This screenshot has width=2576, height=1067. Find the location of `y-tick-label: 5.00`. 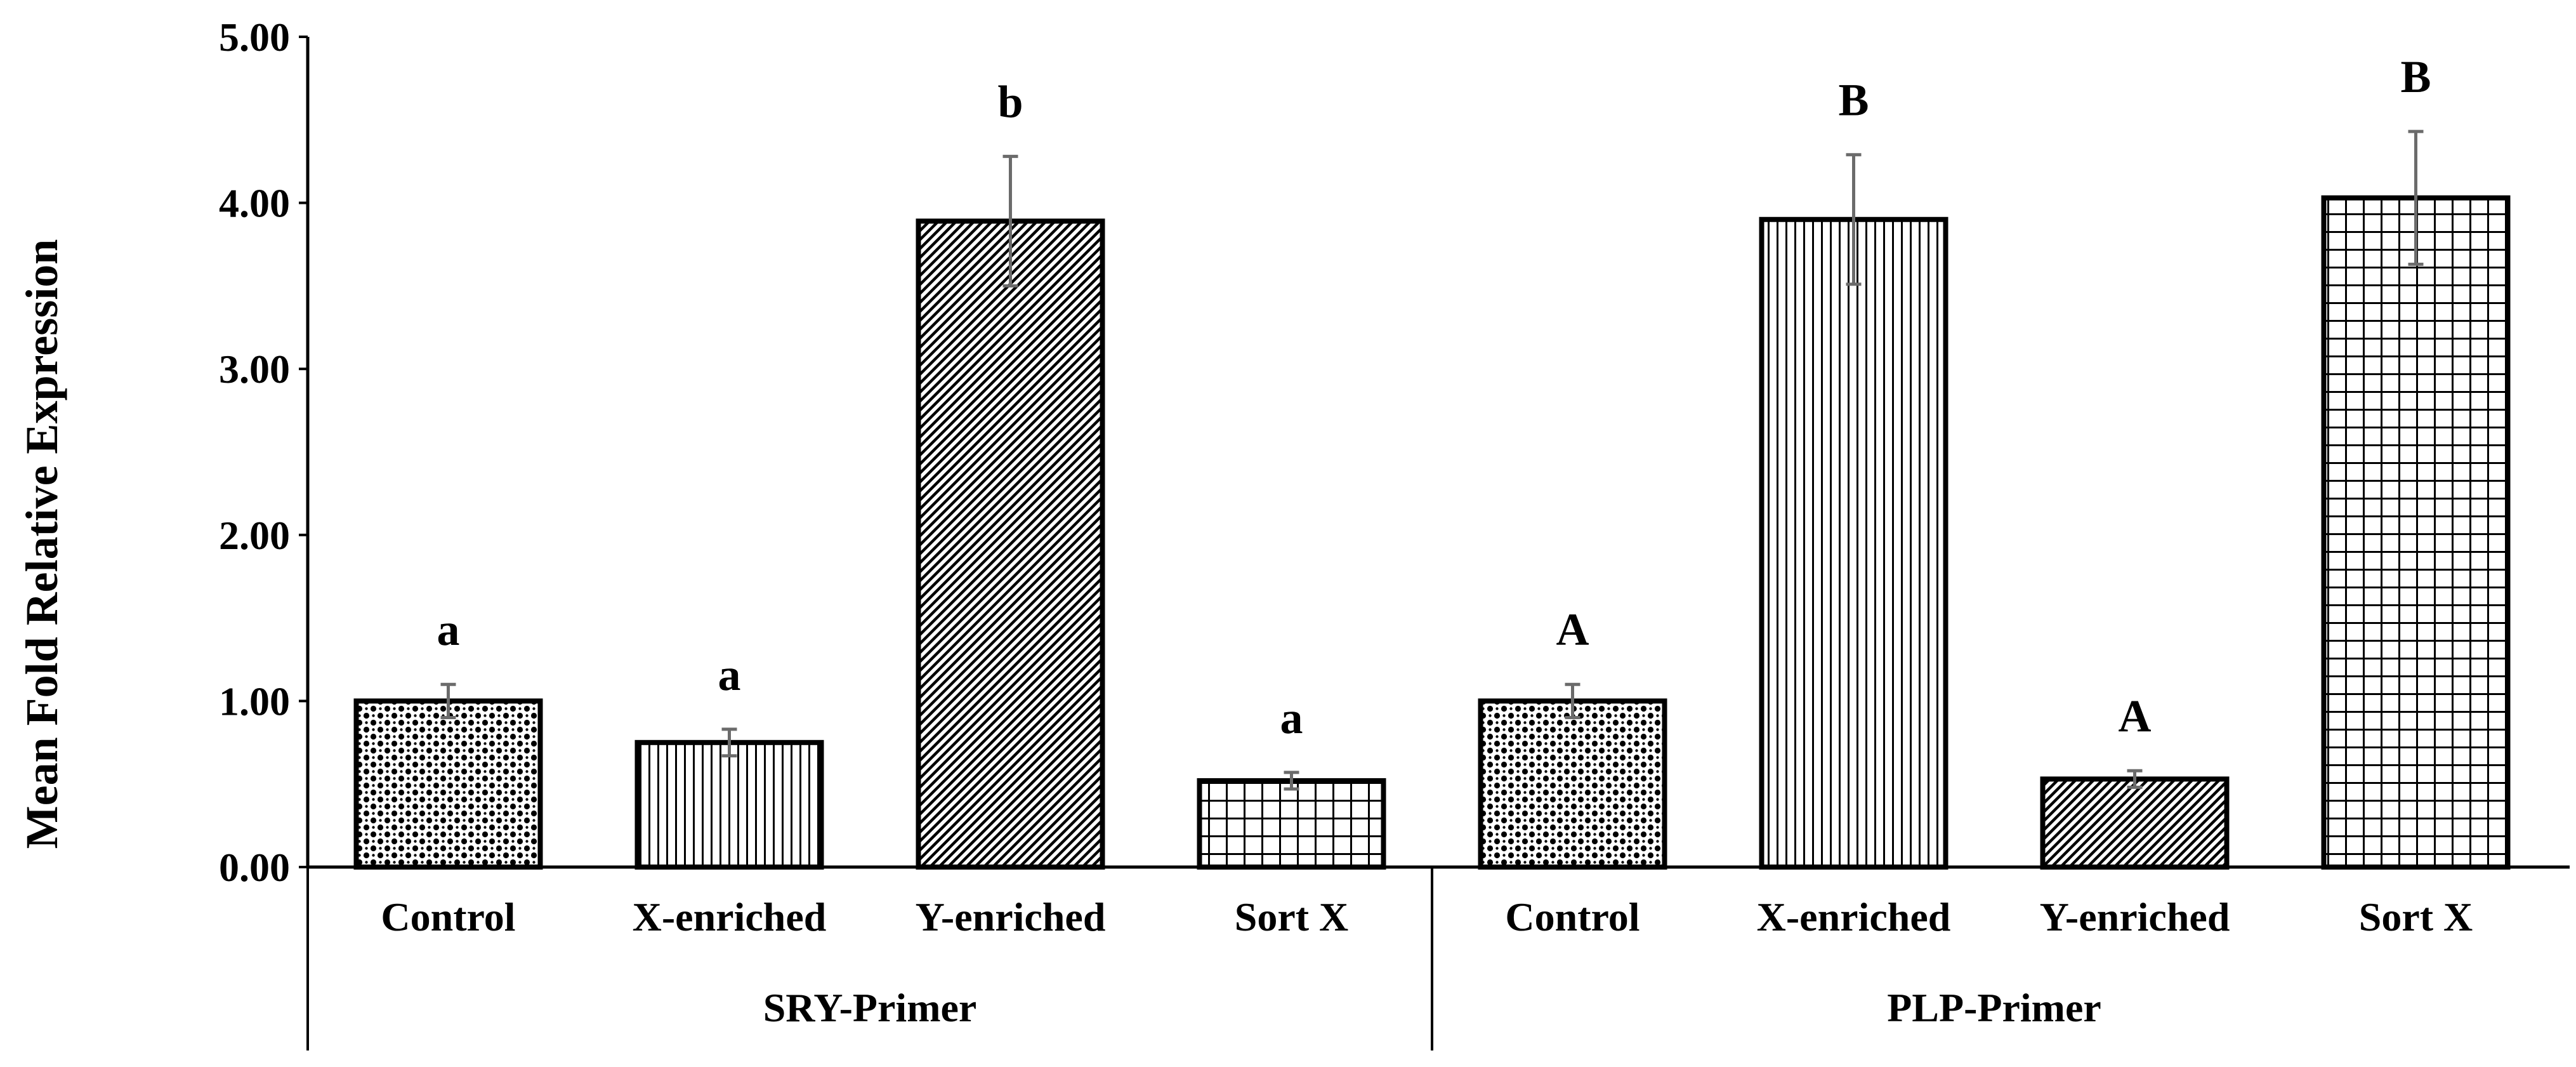

y-tick-label: 5.00 is located at coordinates (254, 37).